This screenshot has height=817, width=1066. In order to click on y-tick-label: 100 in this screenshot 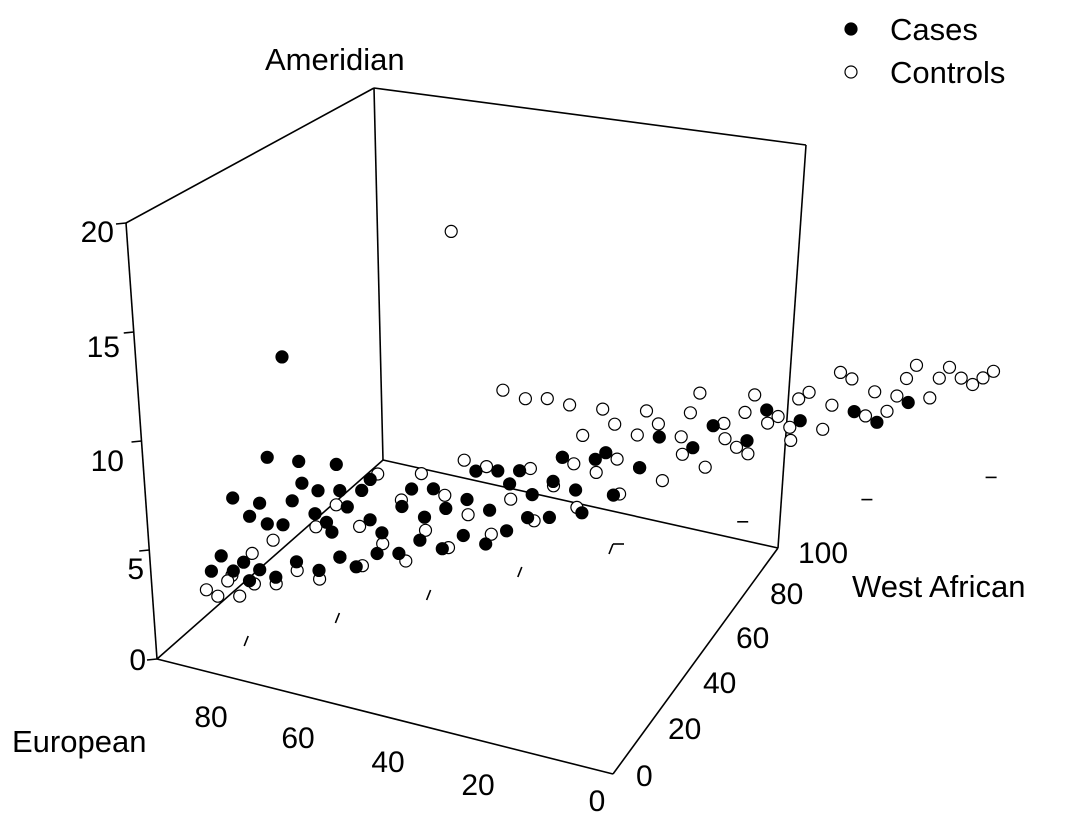, I will do `click(823, 553)`.